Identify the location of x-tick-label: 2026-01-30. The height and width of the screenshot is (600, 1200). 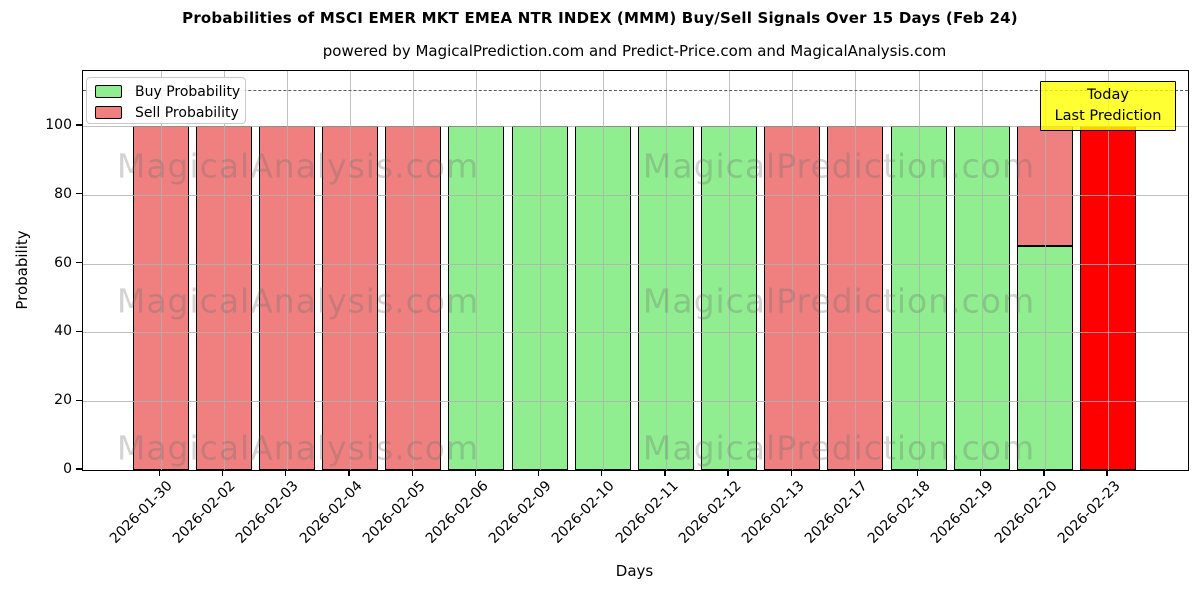
(141, 512).